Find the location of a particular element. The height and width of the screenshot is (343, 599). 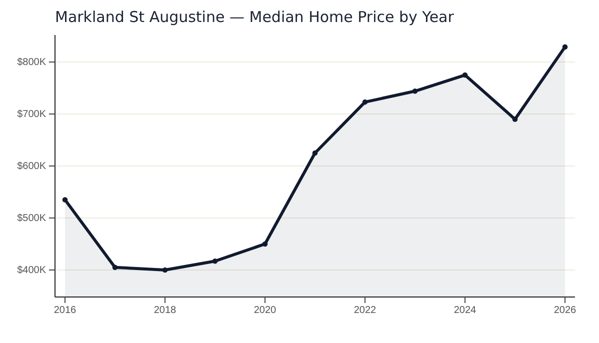

x-tick-label: 2020 is located at coordinates (265, 310).